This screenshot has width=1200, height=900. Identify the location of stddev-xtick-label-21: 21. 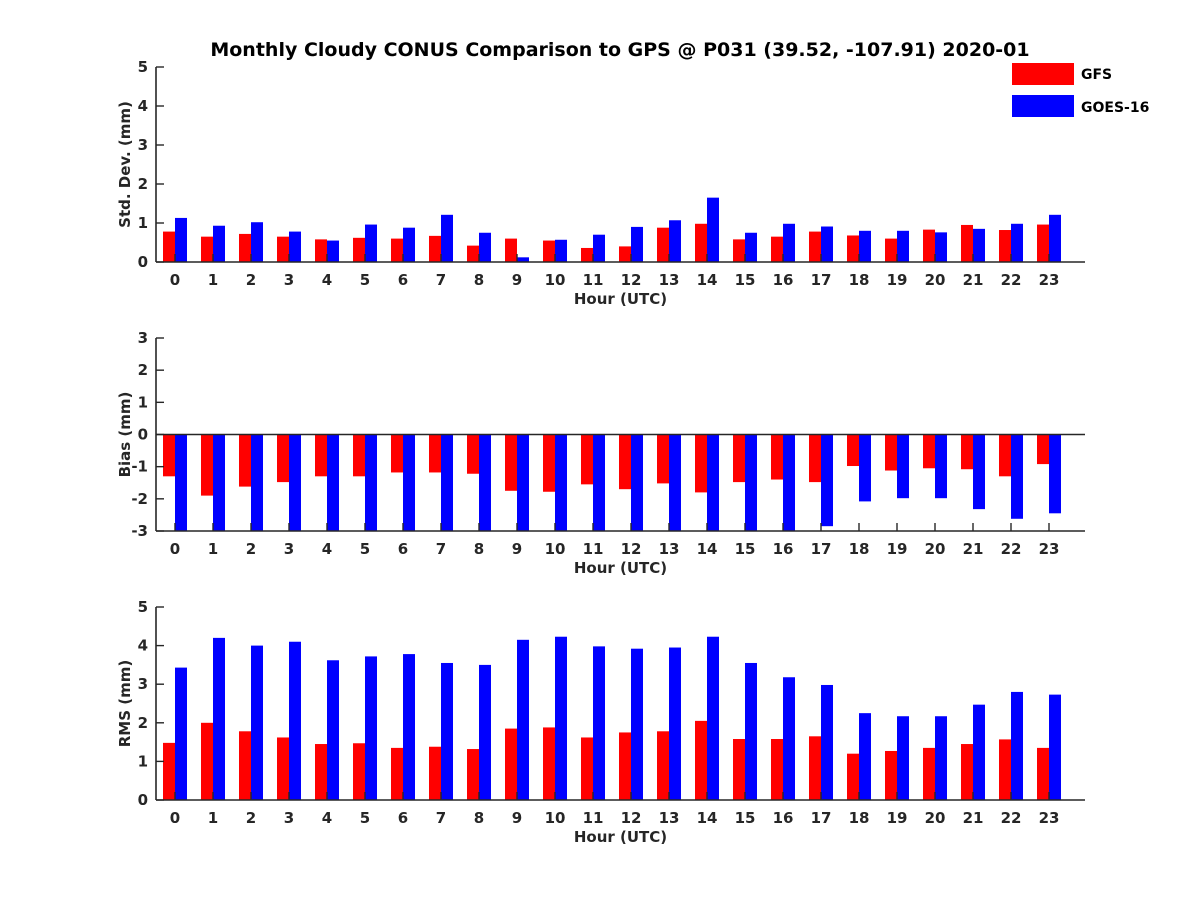
(973, 280).